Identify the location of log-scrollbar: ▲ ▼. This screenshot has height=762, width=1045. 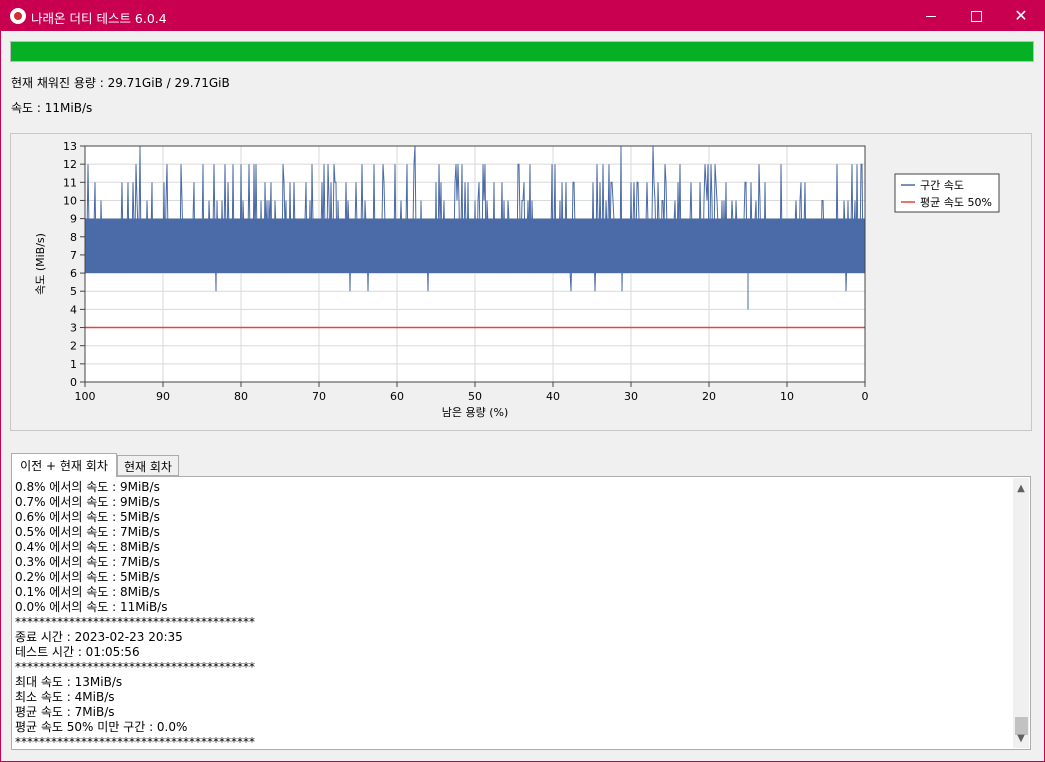
(1021, 613).